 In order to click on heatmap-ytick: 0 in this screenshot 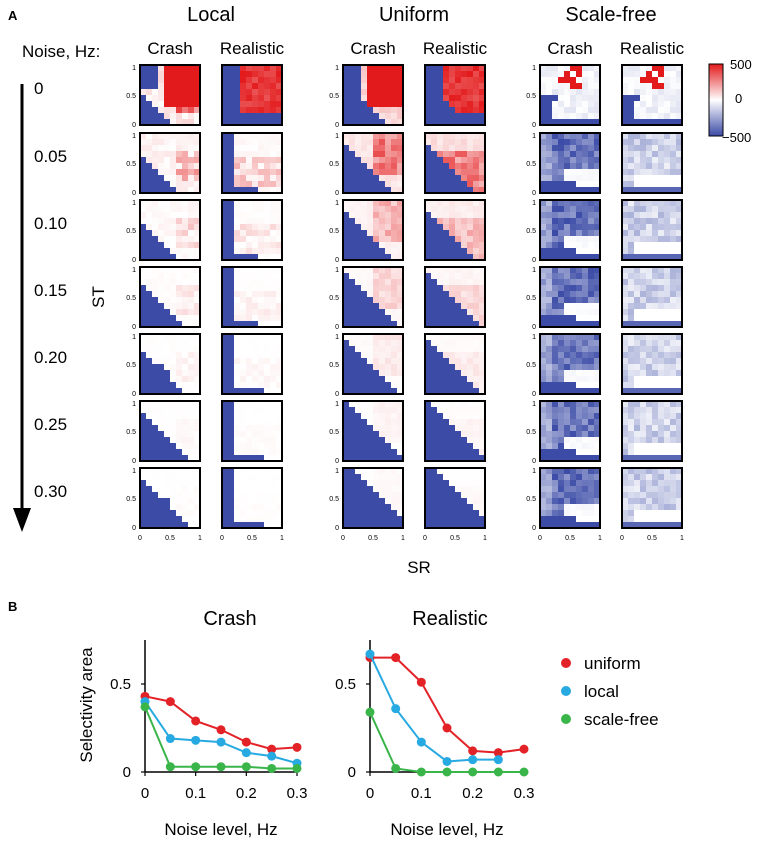, I will do `click(534, 461)`.